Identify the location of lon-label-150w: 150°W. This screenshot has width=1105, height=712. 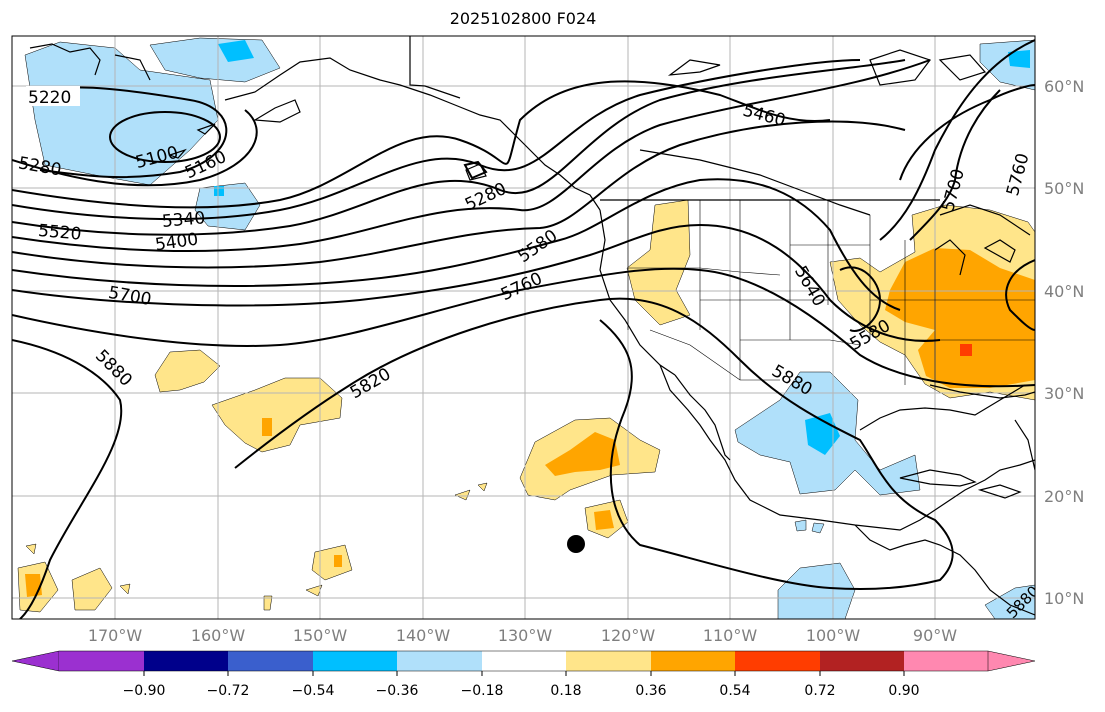
(320, 635).